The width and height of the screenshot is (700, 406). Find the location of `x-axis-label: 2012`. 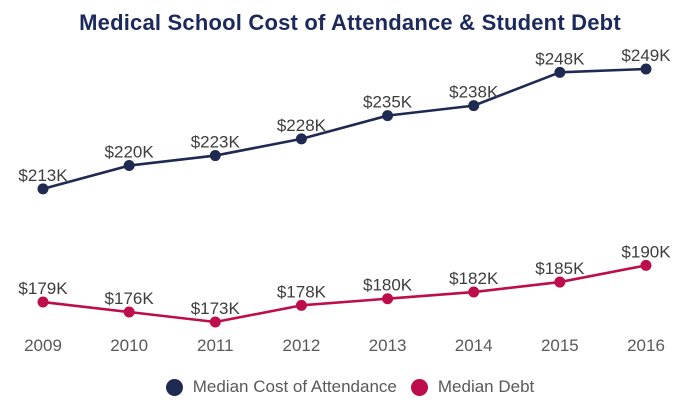

x-axis-label: 2012 is located at coordinates (302, 345).